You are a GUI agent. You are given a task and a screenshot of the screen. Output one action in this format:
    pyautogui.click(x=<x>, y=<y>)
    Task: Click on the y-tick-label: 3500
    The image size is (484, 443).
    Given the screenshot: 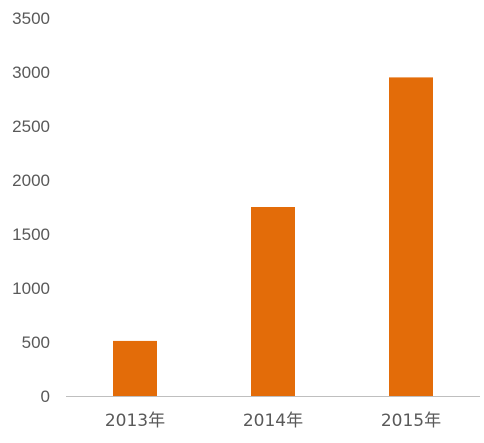 What is the action you would take?
    pyautogui.click(x=31, y=18)
    